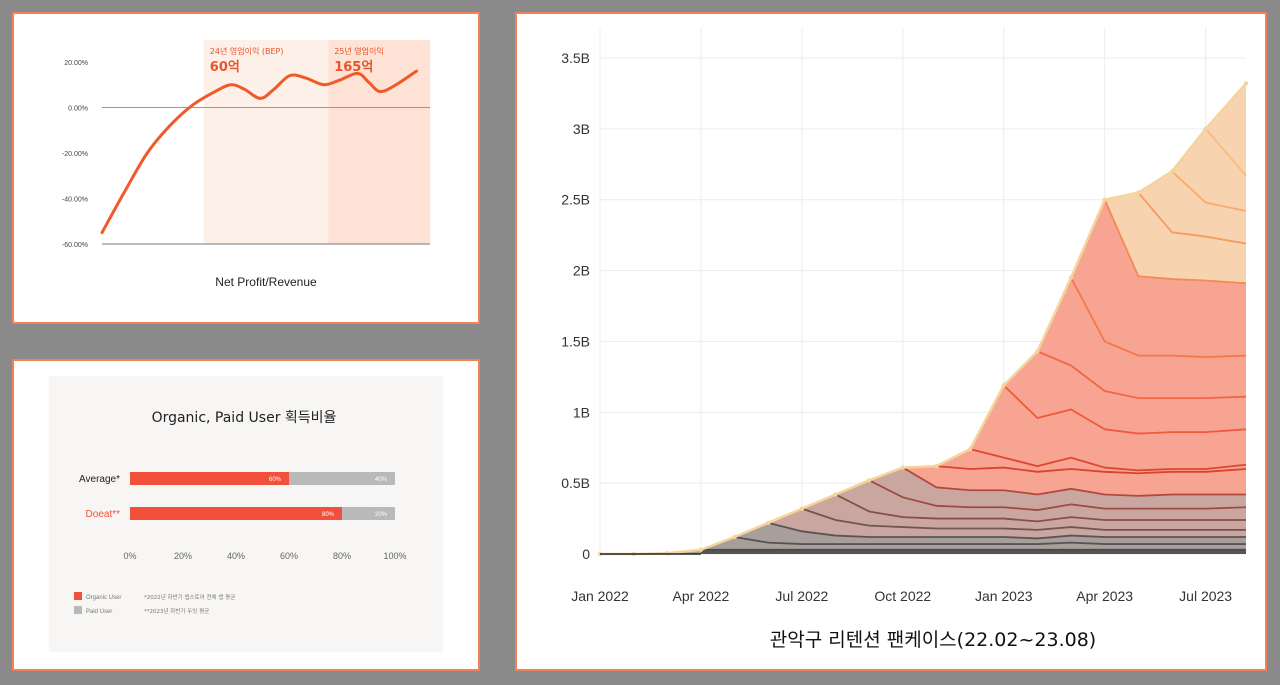 This screenshot has height=685, width=1280. What do you see at coordinates (103, 514) in the screenshot?
I see `category-label: Doeat**` at bounding box center [103, 514].